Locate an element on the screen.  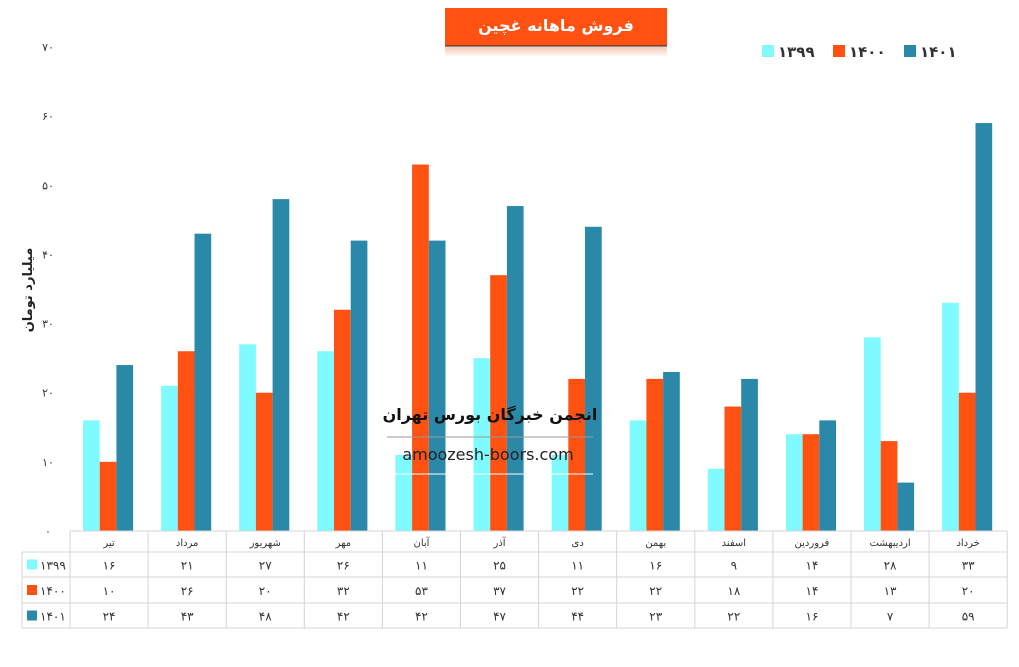
table-header-month: شهریور is located at coordinates (265, 543).